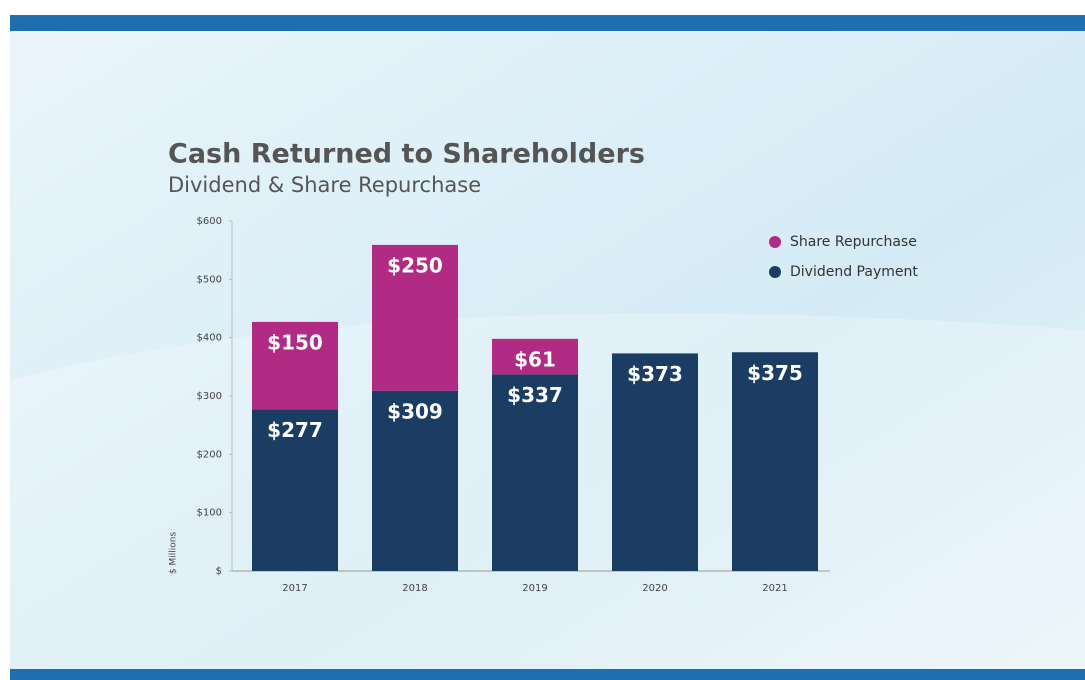 Image resolution: width=1085 pixels, height=680 pixels. I want to click on y-tick-label: $400, so click(209, 338).